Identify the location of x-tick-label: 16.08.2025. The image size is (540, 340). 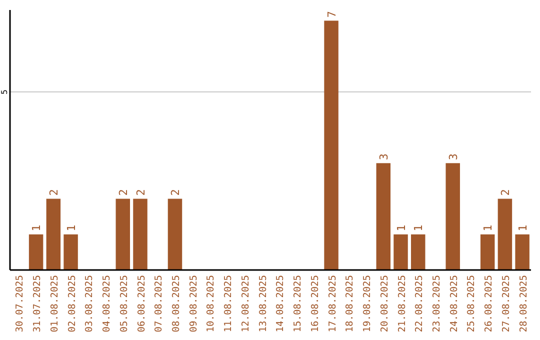
(315, 303).